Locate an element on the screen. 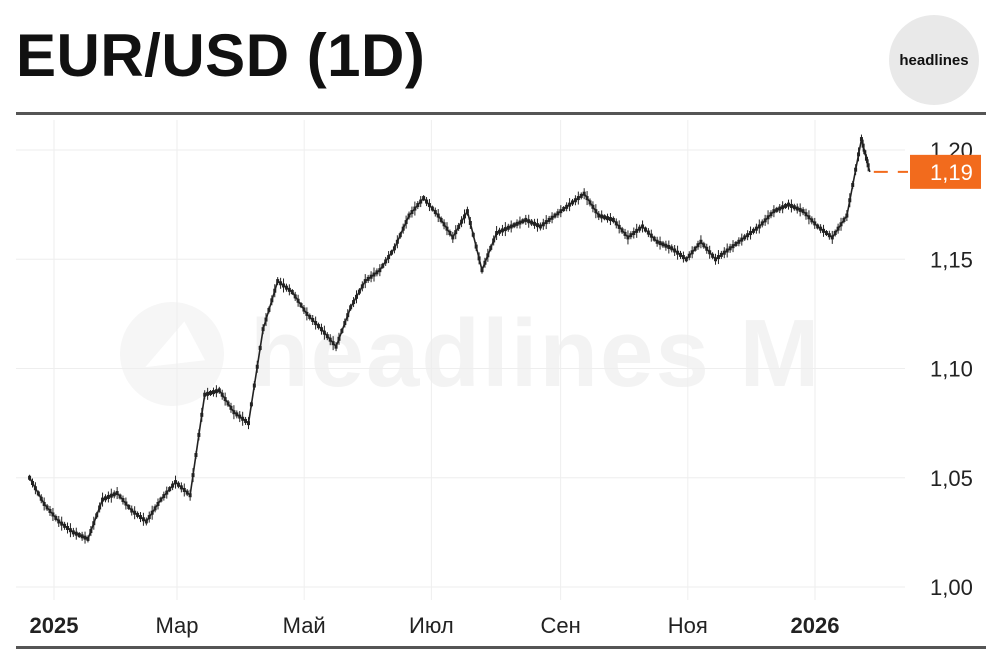  telegram-icon is located at coordinates (172, 354).